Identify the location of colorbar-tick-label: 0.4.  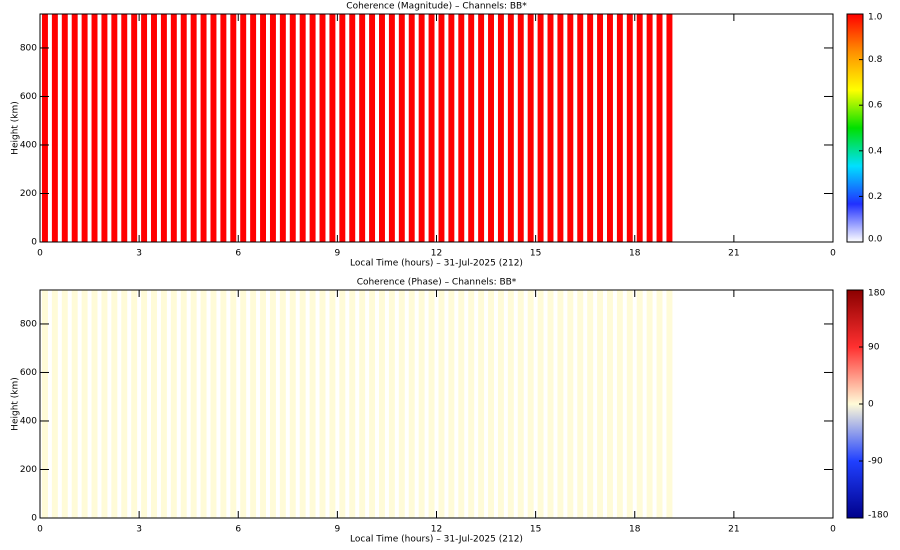
(875, 151).